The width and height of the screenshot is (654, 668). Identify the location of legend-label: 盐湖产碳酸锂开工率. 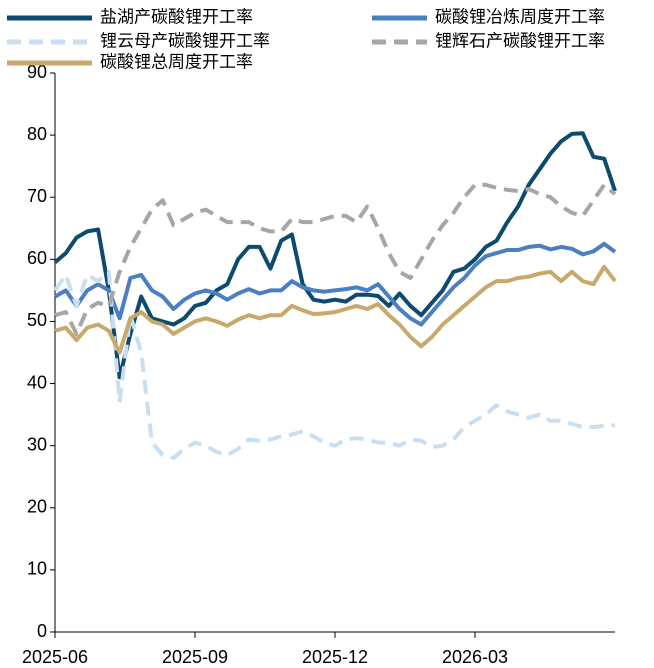
(176, 16).